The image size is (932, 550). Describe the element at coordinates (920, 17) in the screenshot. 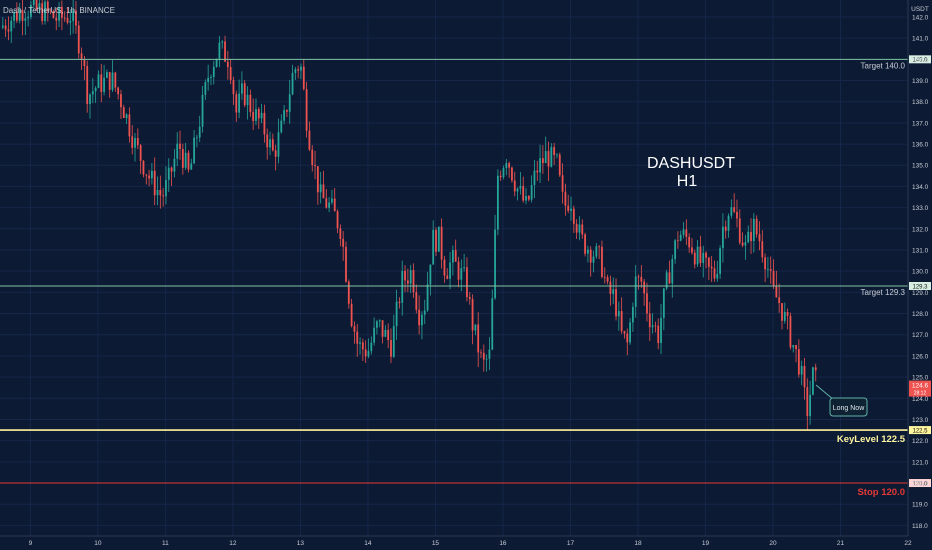

I see `price-tick-label: 142.0` at that location.